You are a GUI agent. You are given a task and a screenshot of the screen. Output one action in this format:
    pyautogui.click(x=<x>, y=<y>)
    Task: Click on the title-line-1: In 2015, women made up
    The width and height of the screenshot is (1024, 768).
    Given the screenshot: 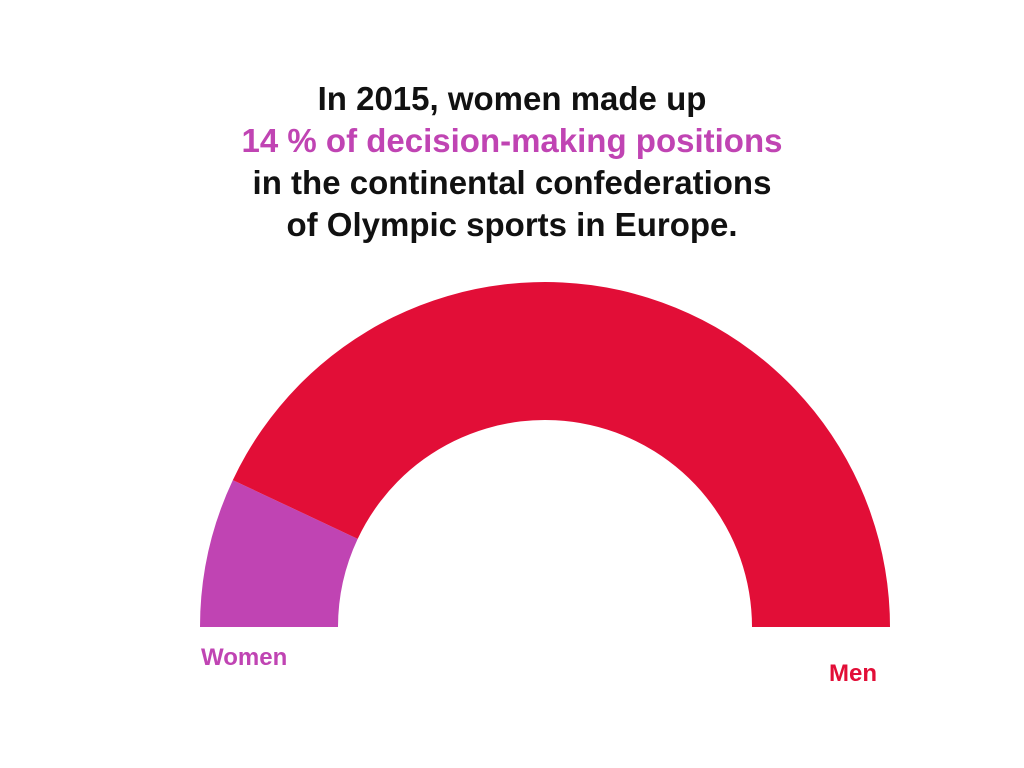 What is the action you would take?
    pyautogui.click(x=512, y=98)
    